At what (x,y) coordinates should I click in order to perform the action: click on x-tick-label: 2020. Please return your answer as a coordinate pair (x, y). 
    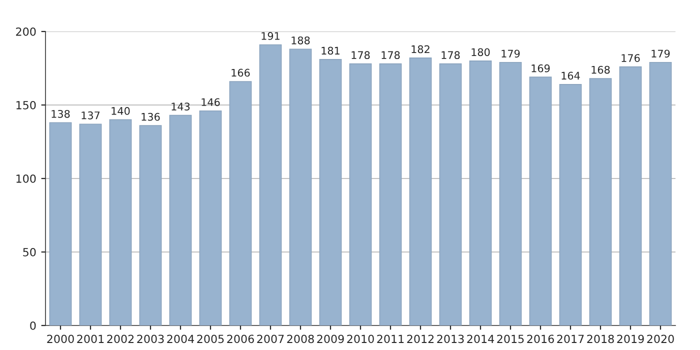
    Looking at the image, I should click on (660, 339).